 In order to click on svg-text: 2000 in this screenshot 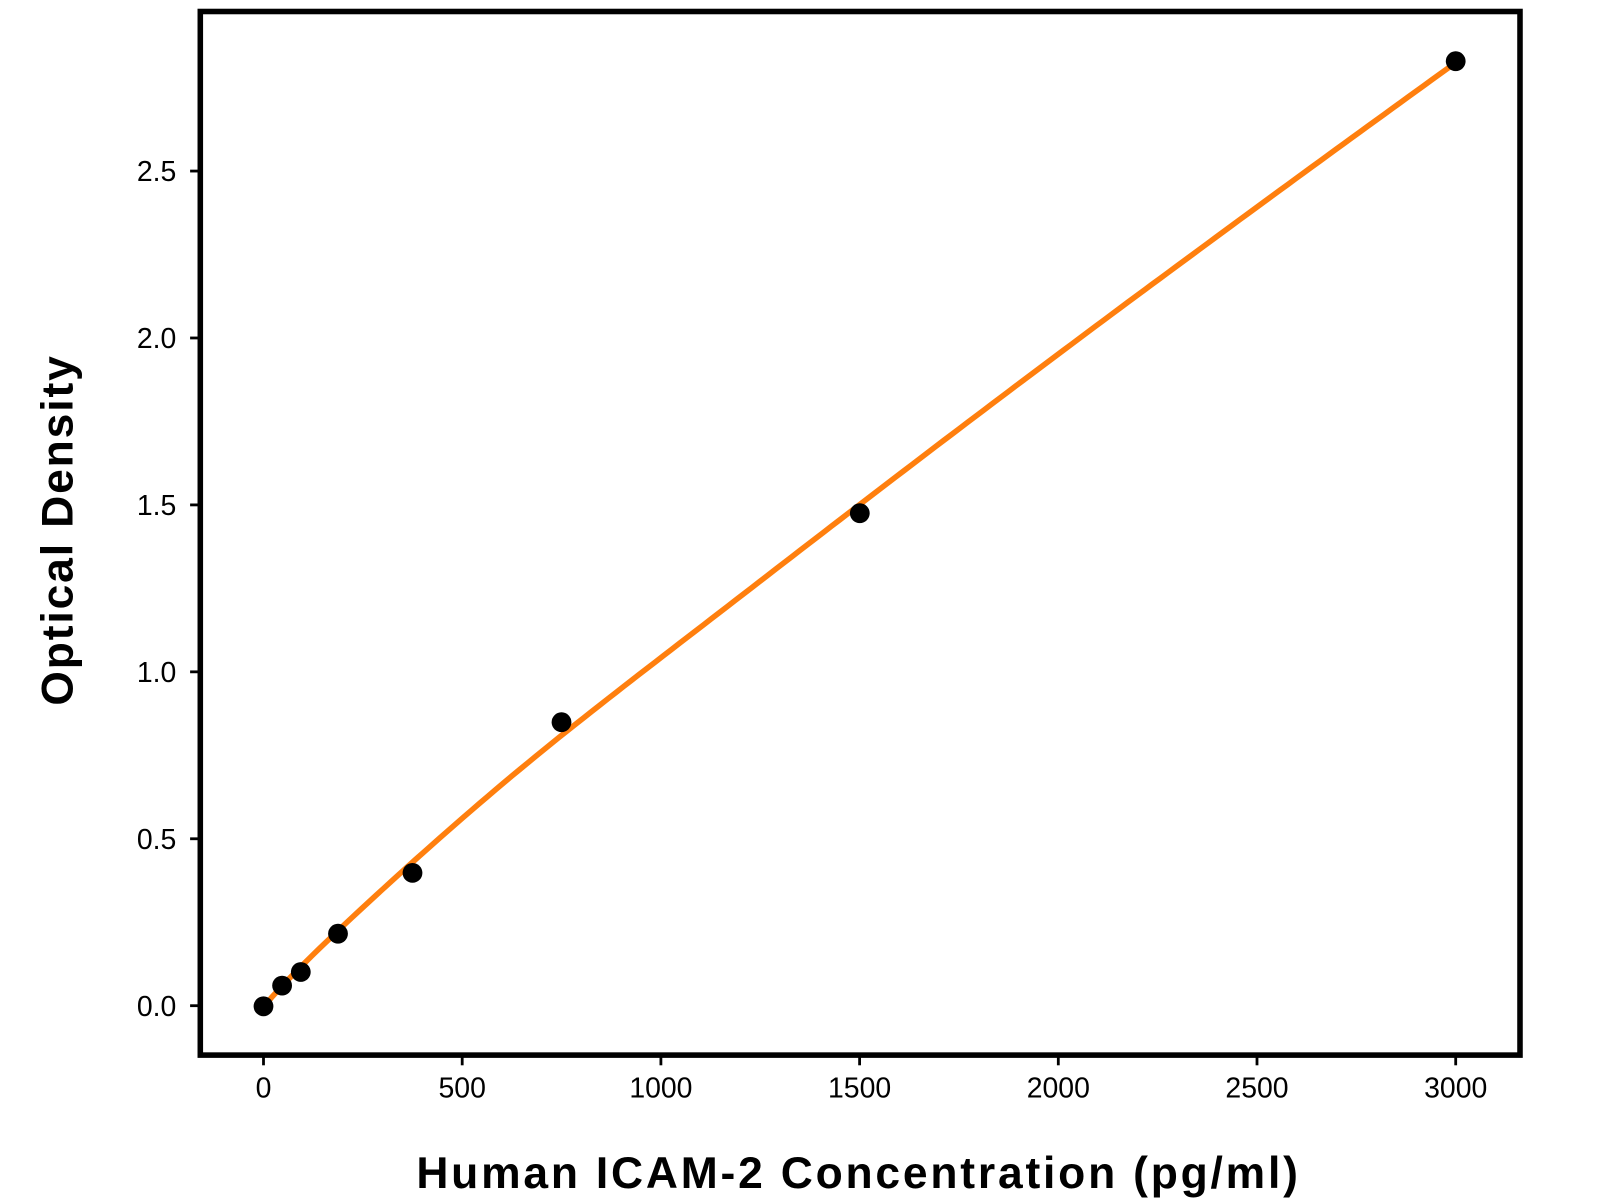, I will do `click(1058, 1089)`.